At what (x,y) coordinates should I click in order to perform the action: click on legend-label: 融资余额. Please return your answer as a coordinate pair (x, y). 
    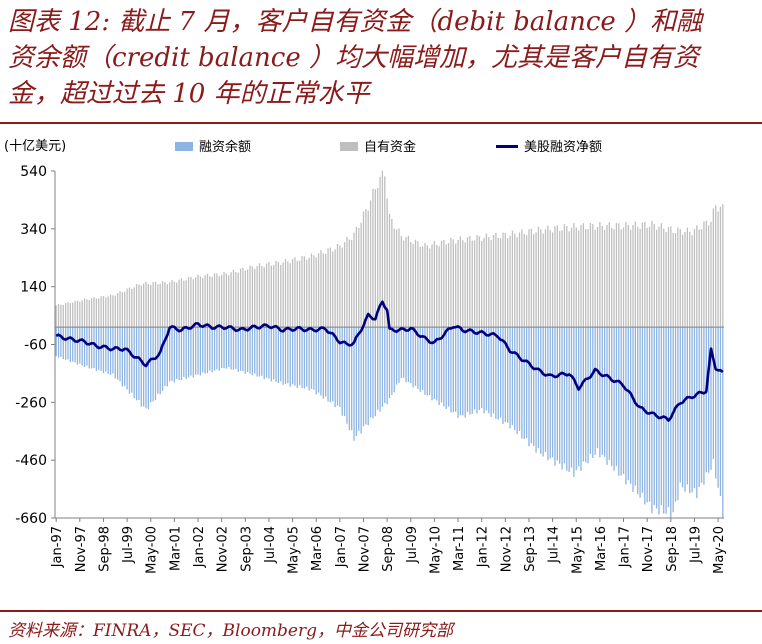
    Looking at the image, I should click on (225, 147).